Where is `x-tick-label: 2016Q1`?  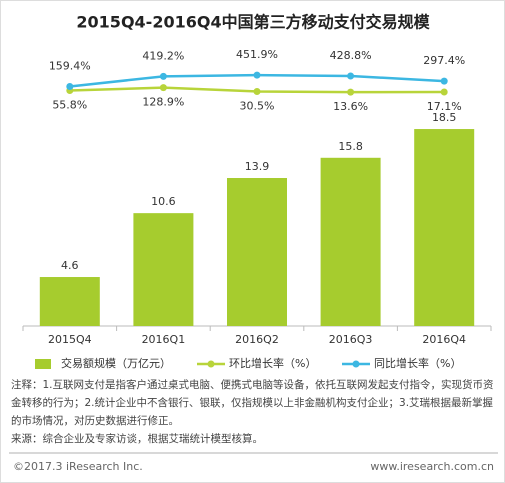 x-tick-label: 2016Q1 is located at coordinates (164, 339).